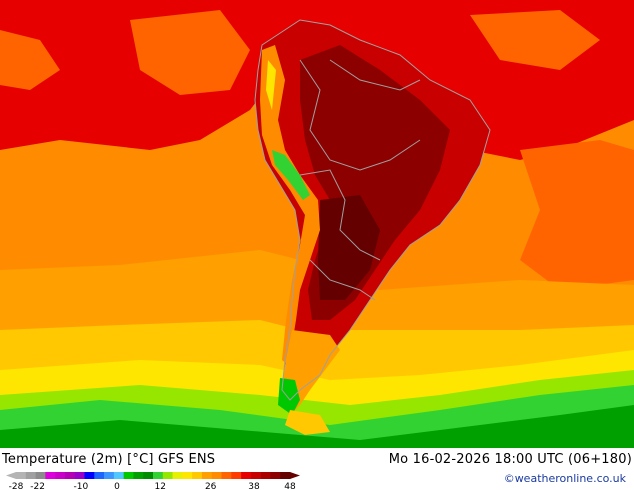  What do you see at coordinates (290, 205) in the screenshot?
I see `andes-cool-strip` at bounding box center [290, 205].